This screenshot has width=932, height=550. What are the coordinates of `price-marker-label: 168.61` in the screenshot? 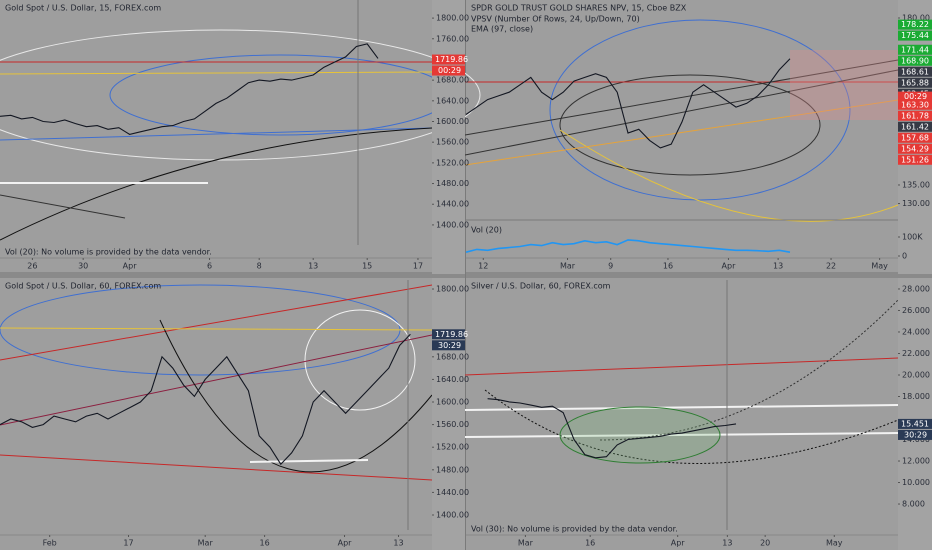 It's located at (915, 71).